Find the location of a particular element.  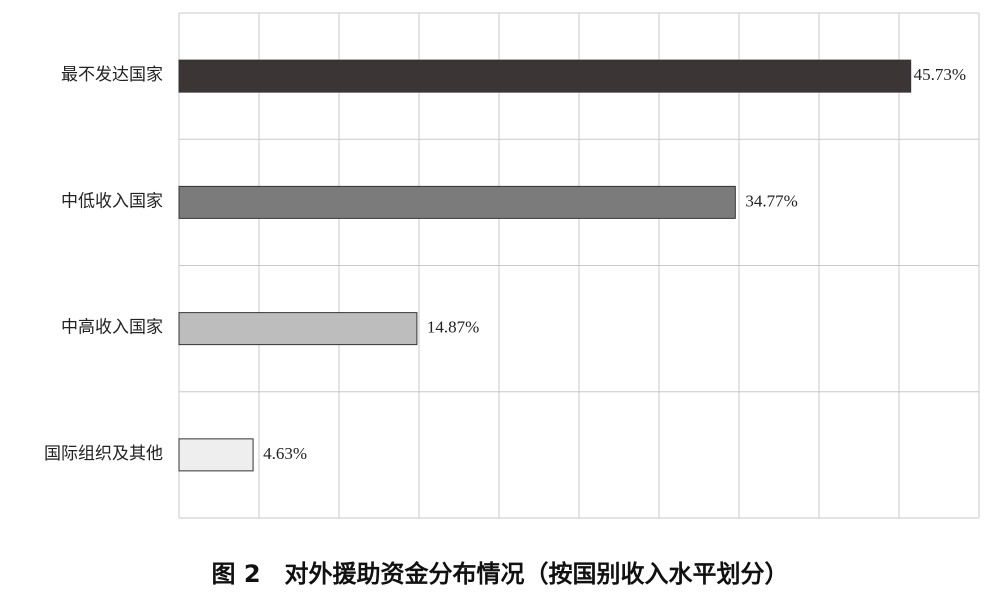

chart-title: 图 2 对外援助资金分布情况（按国别收入水平划分） is located at coordinates (499, 574).